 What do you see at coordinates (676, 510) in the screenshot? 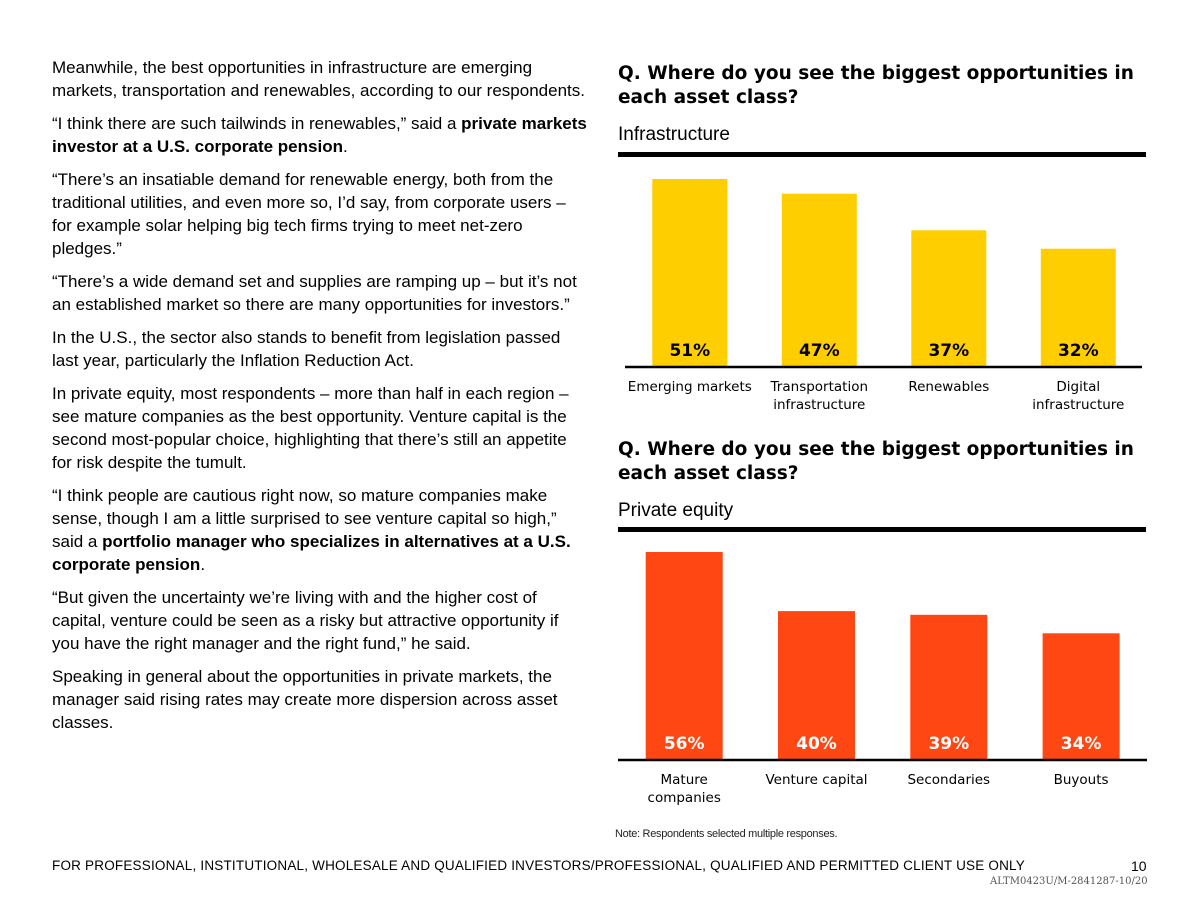
I see `chart-2-subtitle: Private equity` at bounding box center [676, 510].